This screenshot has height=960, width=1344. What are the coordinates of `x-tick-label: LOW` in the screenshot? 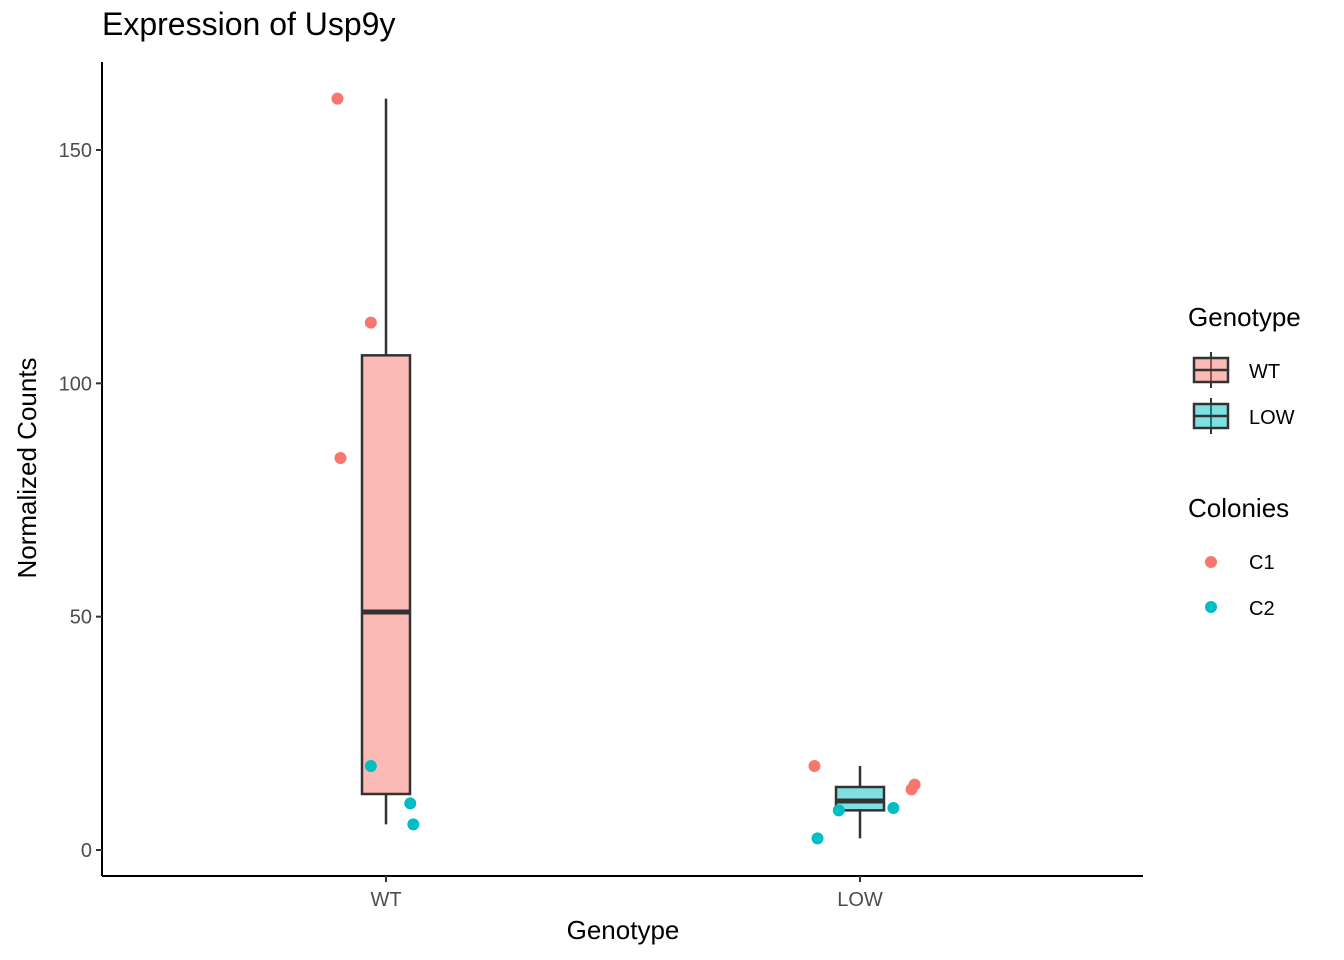 It's located at (860, 900).